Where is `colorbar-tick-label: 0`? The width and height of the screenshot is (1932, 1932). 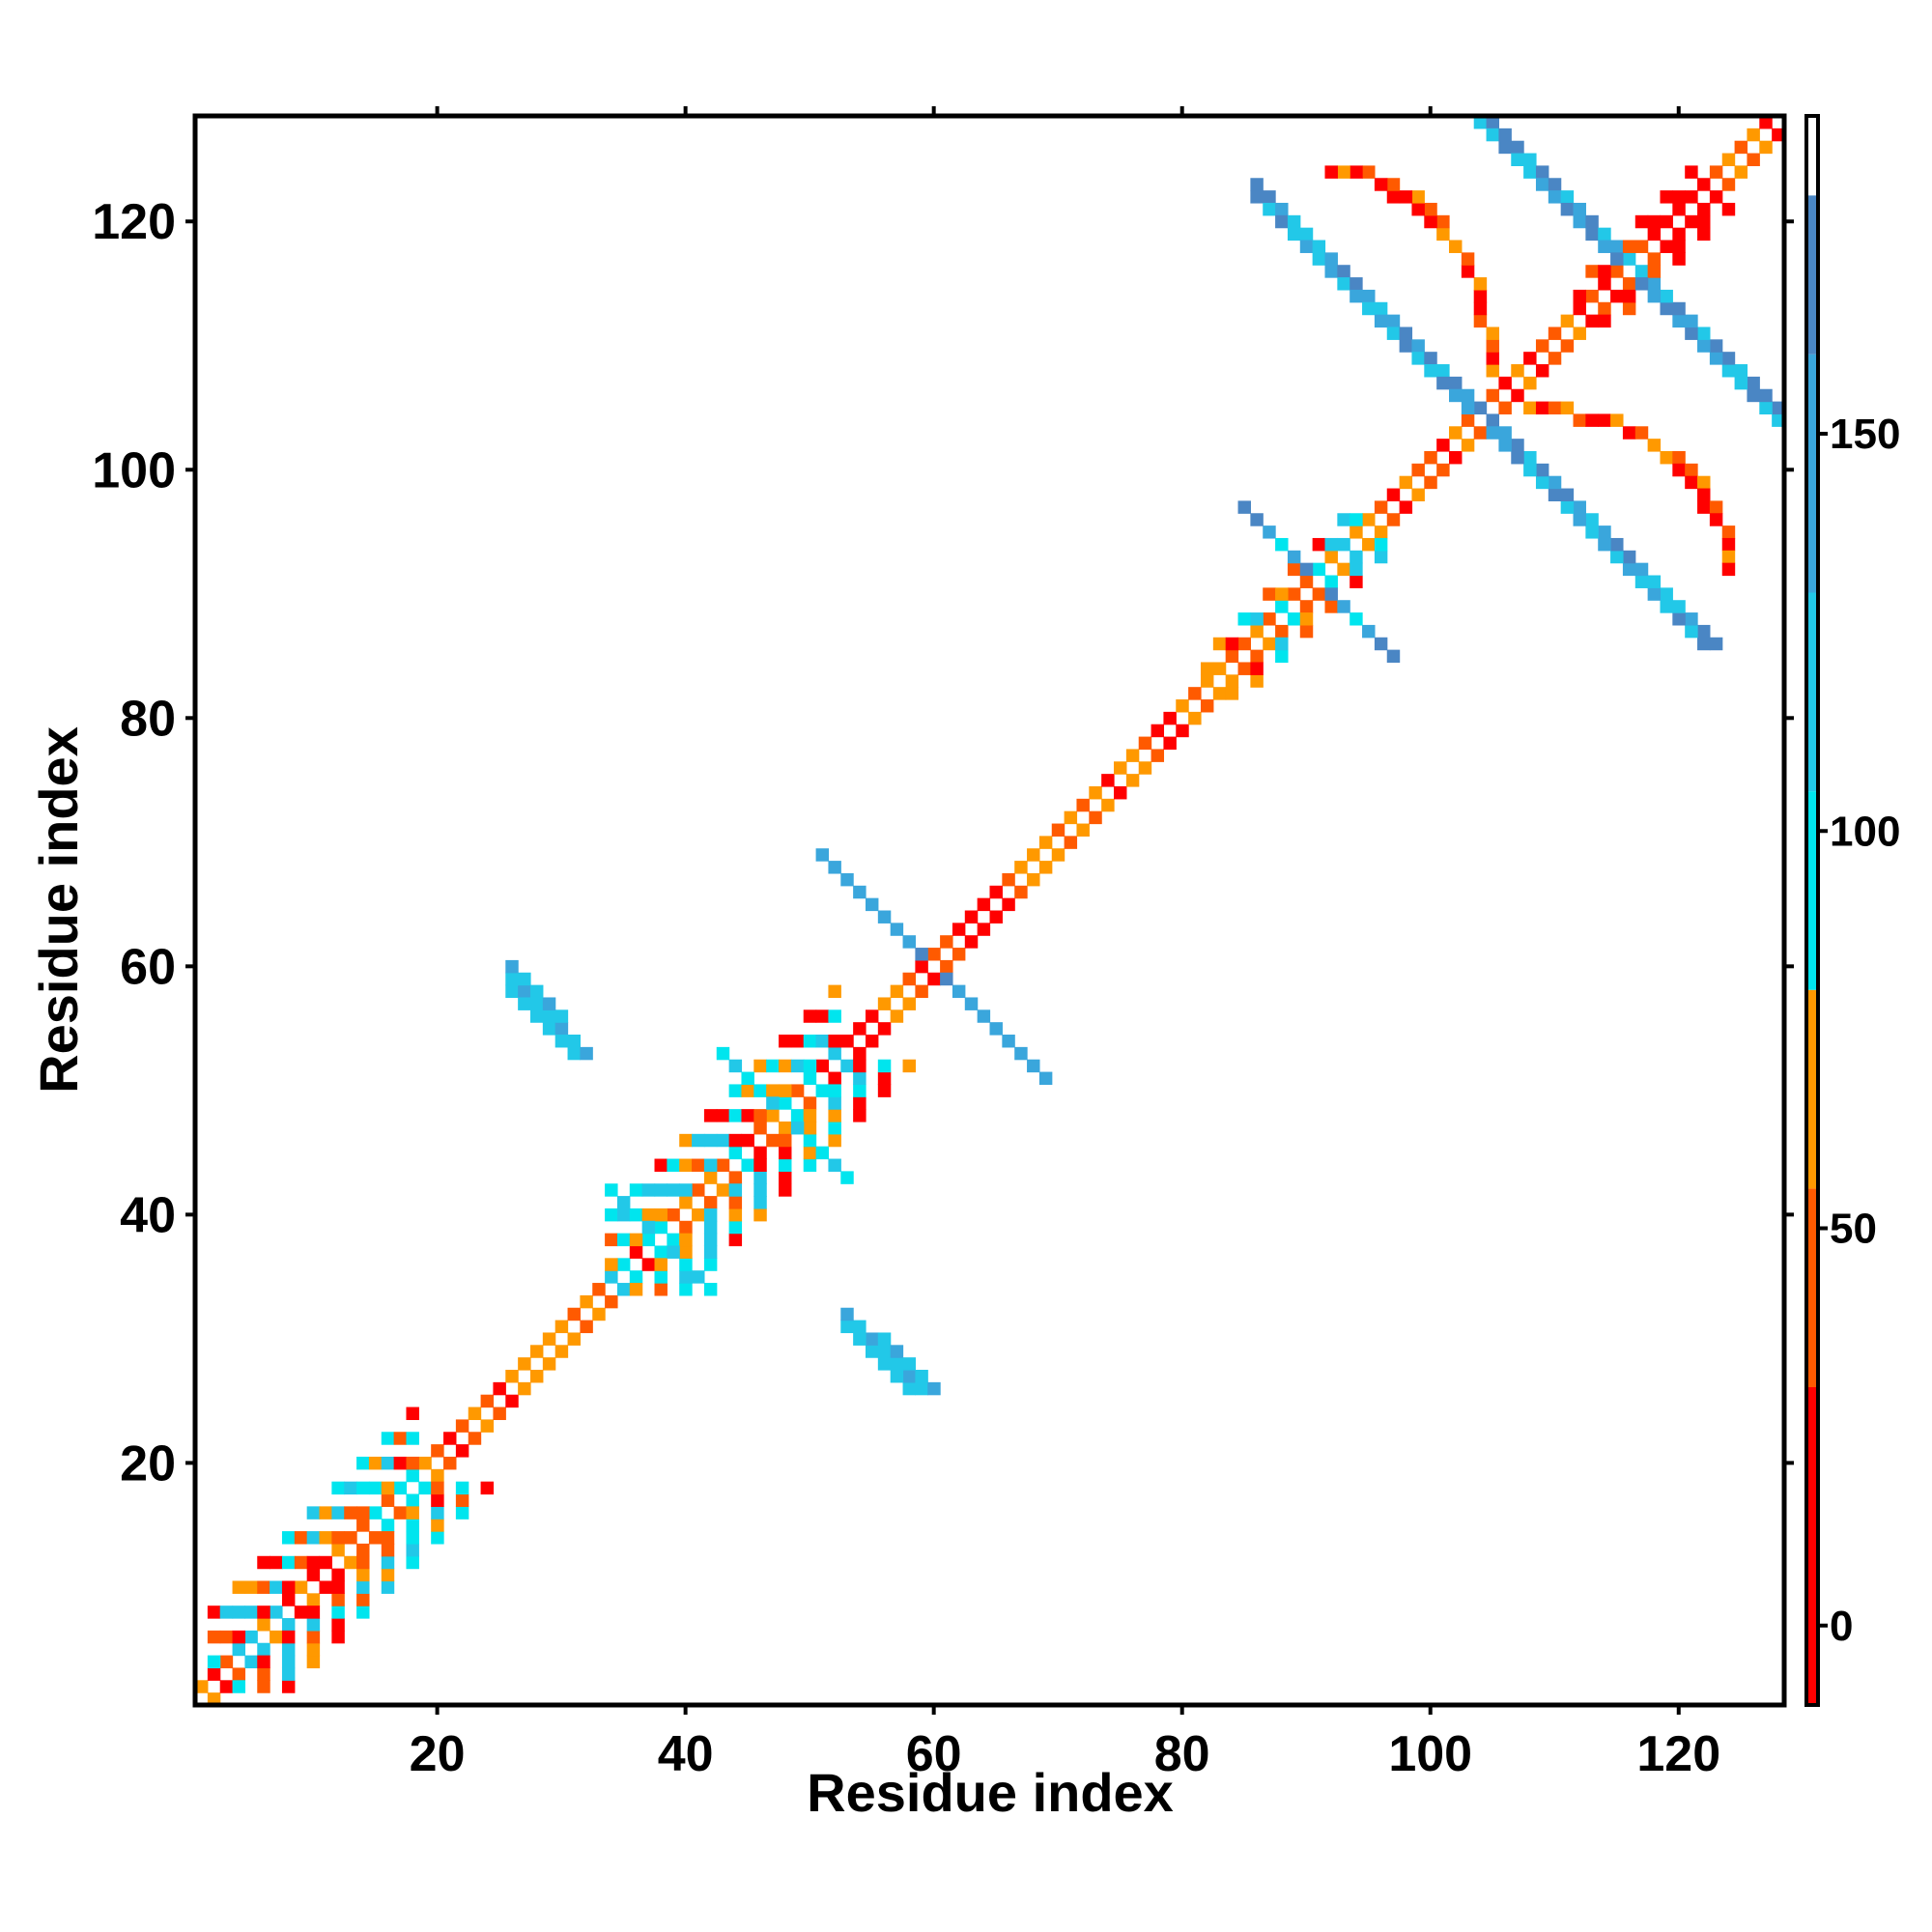
colorbar-tick-label: 0 is located at coordinates (1841, 1626).